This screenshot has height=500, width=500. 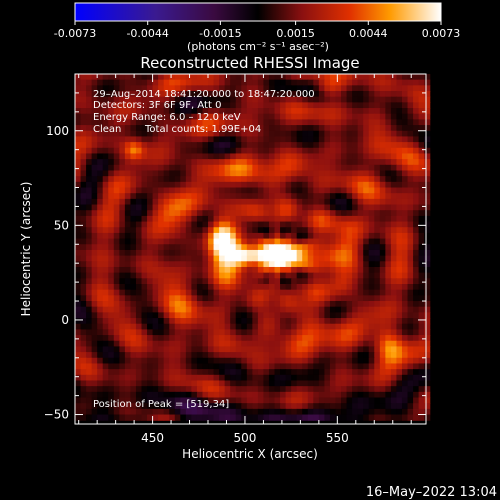 What do you see at coordinates (167, 117) in the screenshot?
I see `annotation-energy-range: Energy Range: 6.0 – 12.0 keV` at bounding box center [167, 117].